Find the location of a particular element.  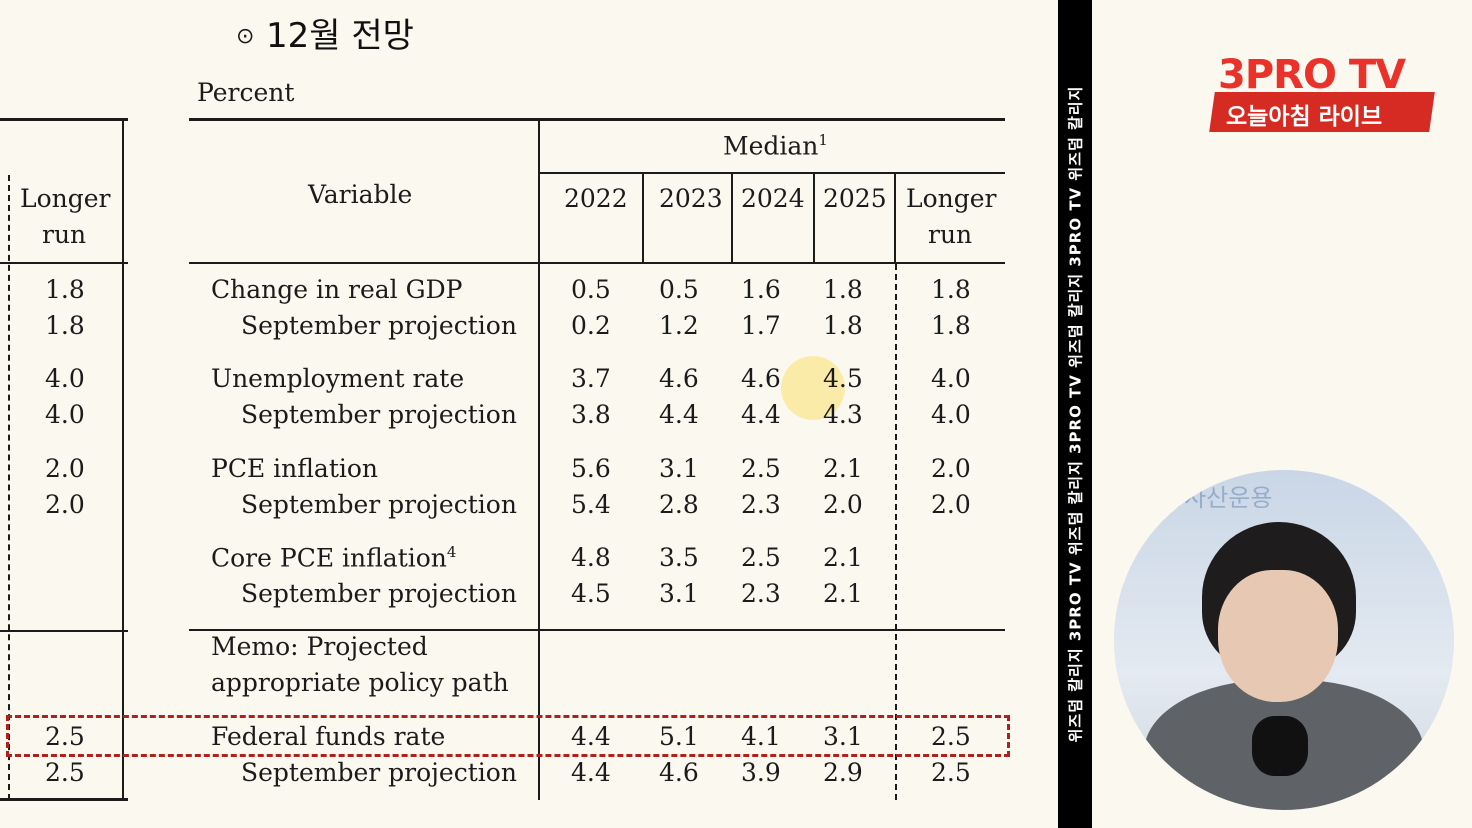

year-header-2024: 2024 is located at coordinates (773, 198).